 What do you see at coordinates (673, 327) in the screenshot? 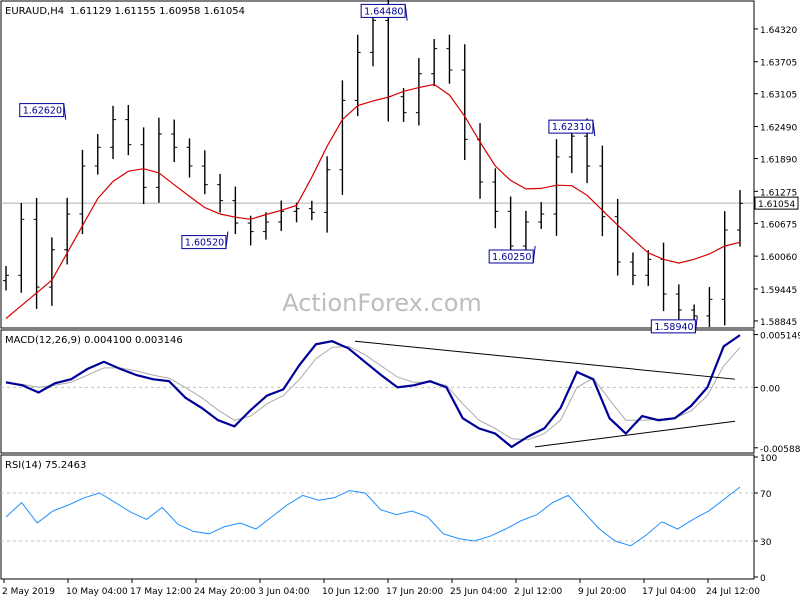
I see `svg-text: 1.58940` at bounding box center [673, 327].